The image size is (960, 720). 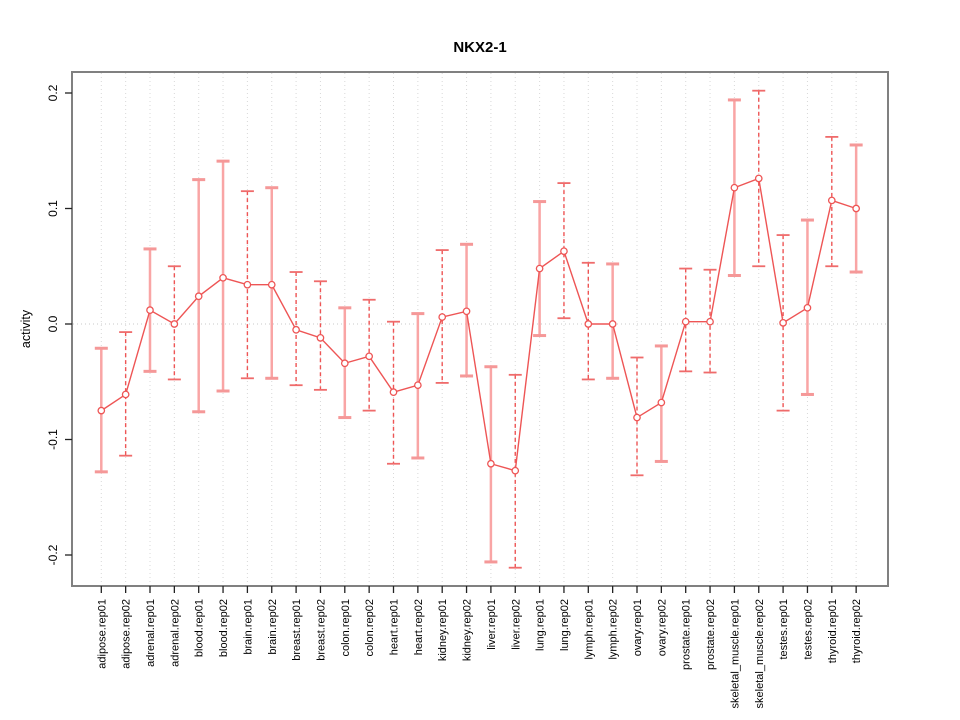 What do you see at coordinates (565, 625) in the screenshot?
I see `x-tick-label: lung.rep02` at bounding box center [565, 625].